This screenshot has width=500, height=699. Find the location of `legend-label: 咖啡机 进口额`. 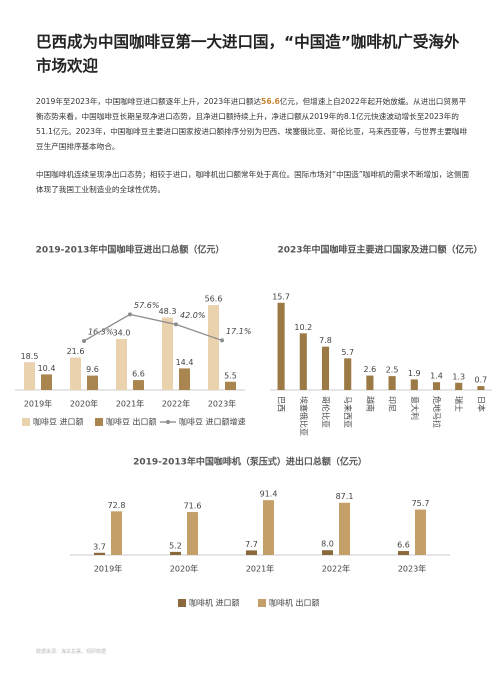

legend-label: 咖啡机 进口额 is located at coordinates (214, 603).